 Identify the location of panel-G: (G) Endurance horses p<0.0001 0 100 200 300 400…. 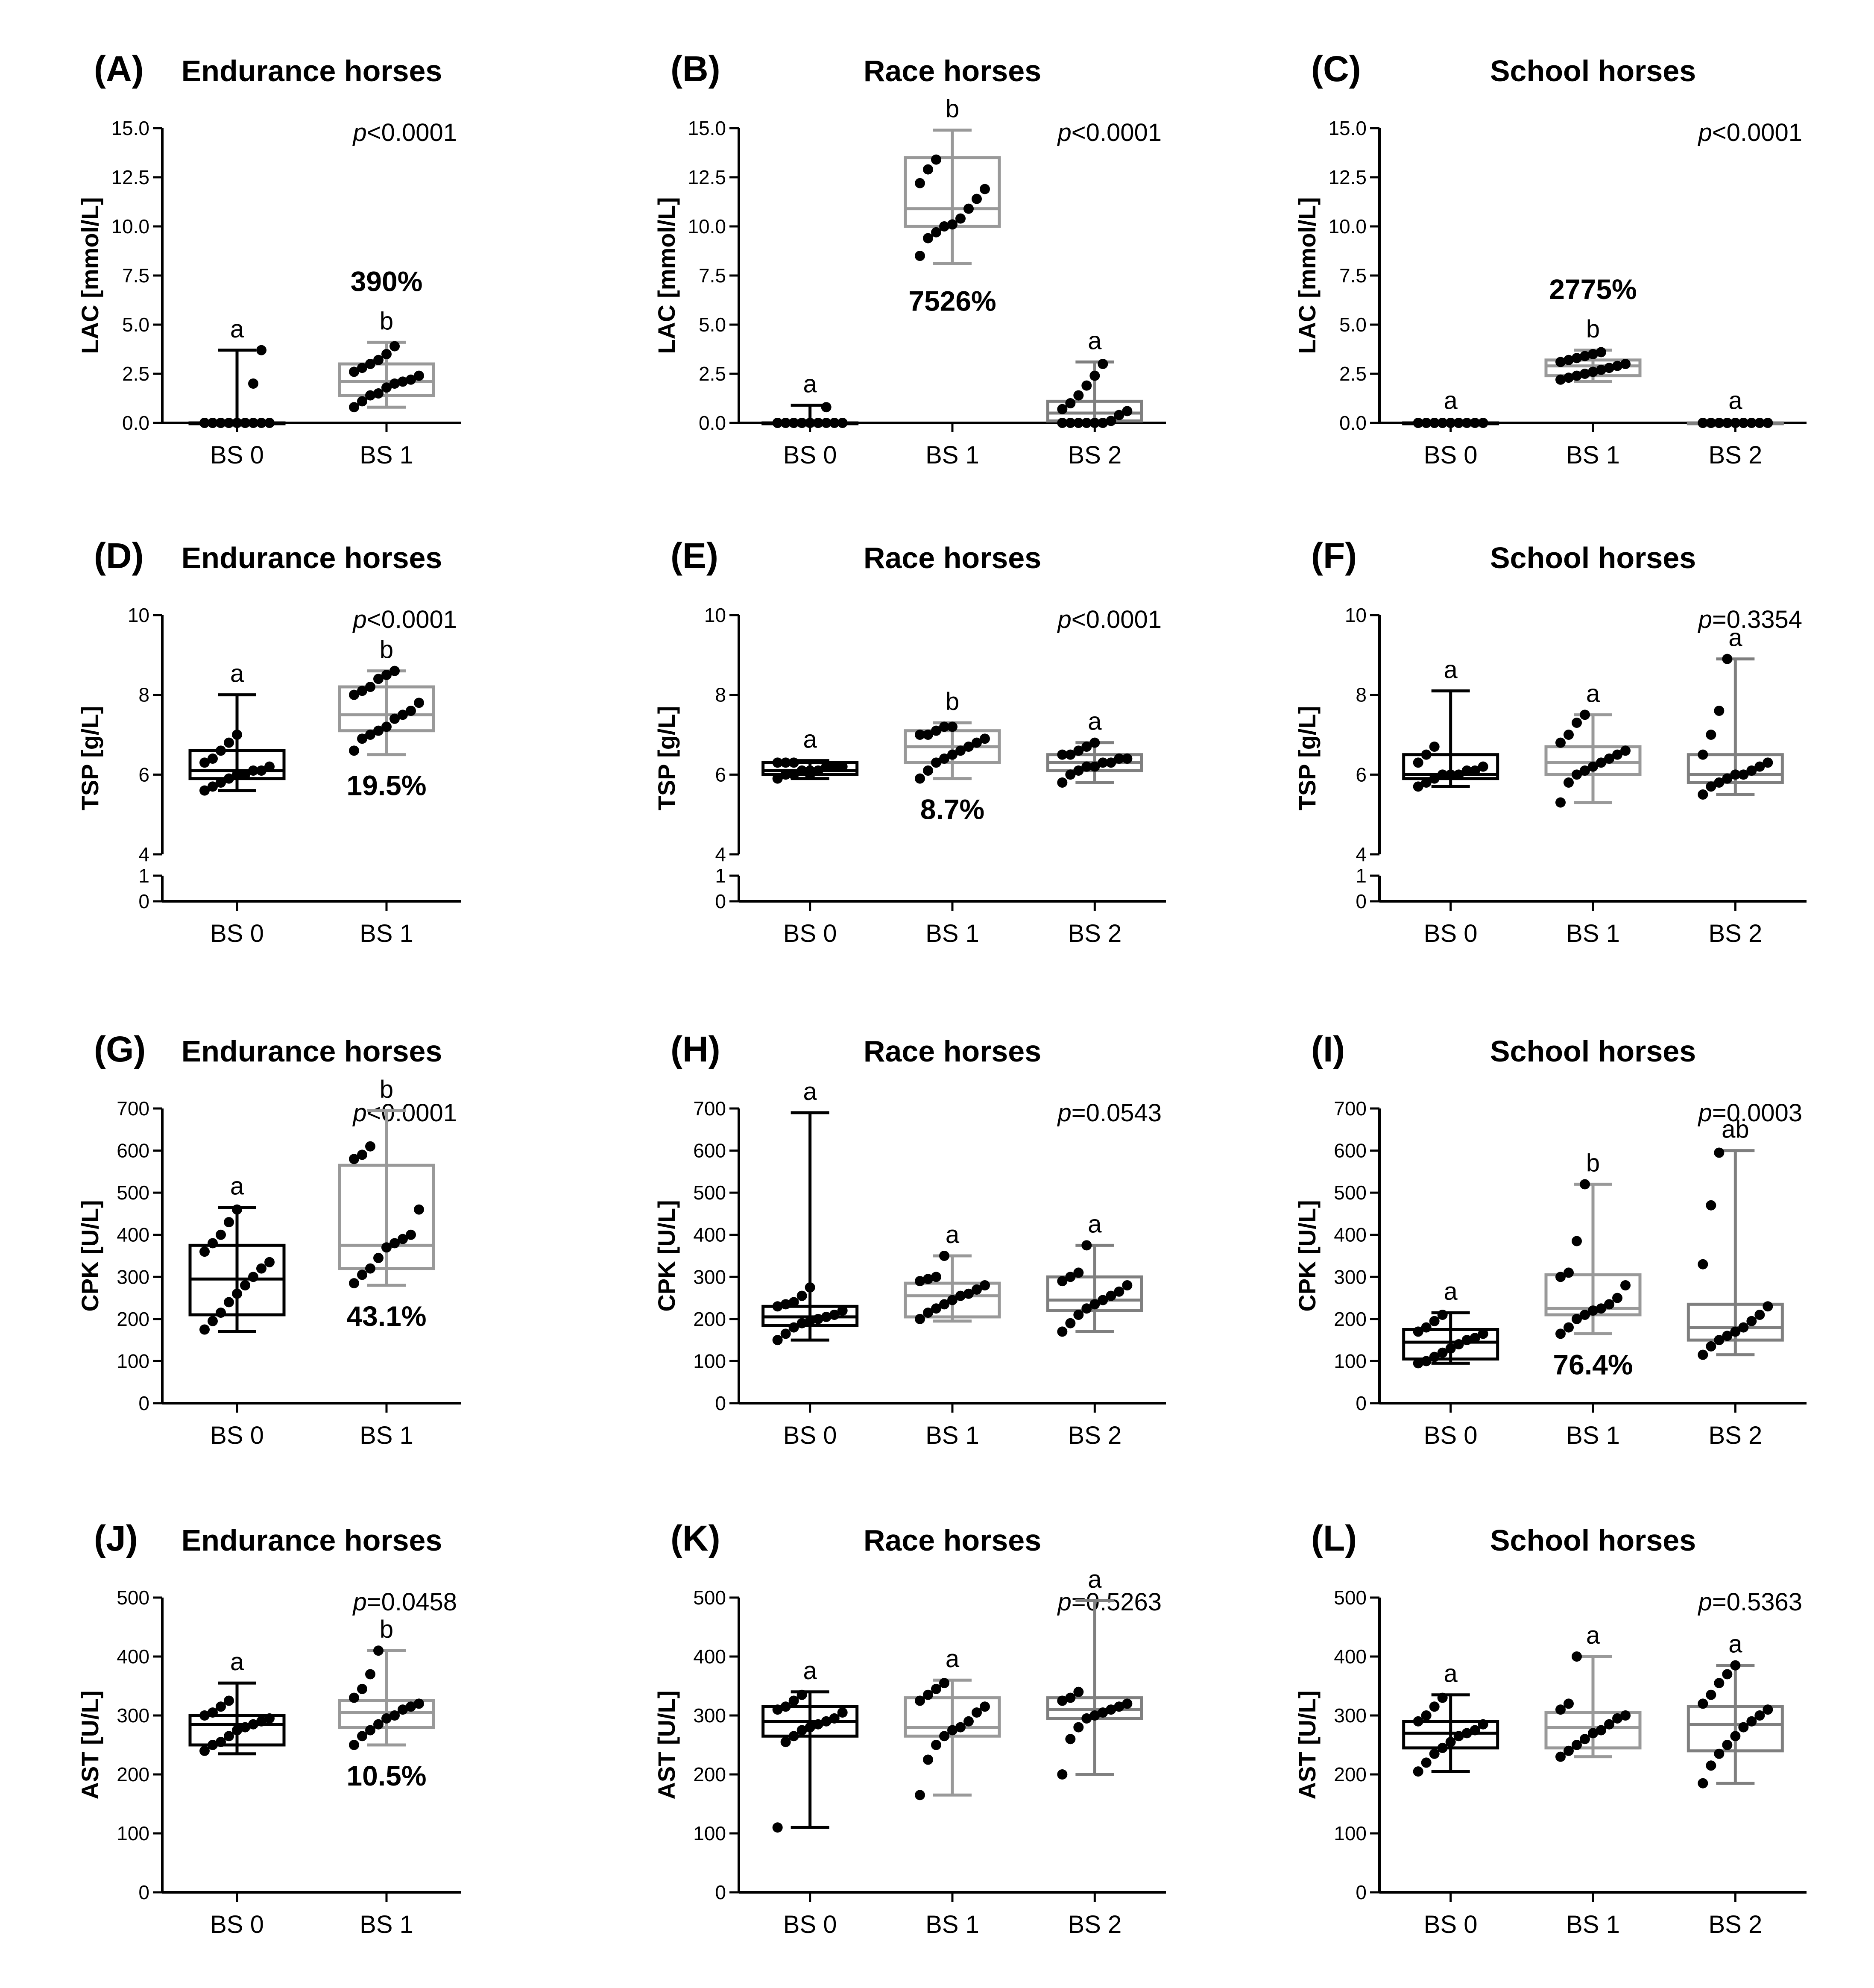
(269, 1239).